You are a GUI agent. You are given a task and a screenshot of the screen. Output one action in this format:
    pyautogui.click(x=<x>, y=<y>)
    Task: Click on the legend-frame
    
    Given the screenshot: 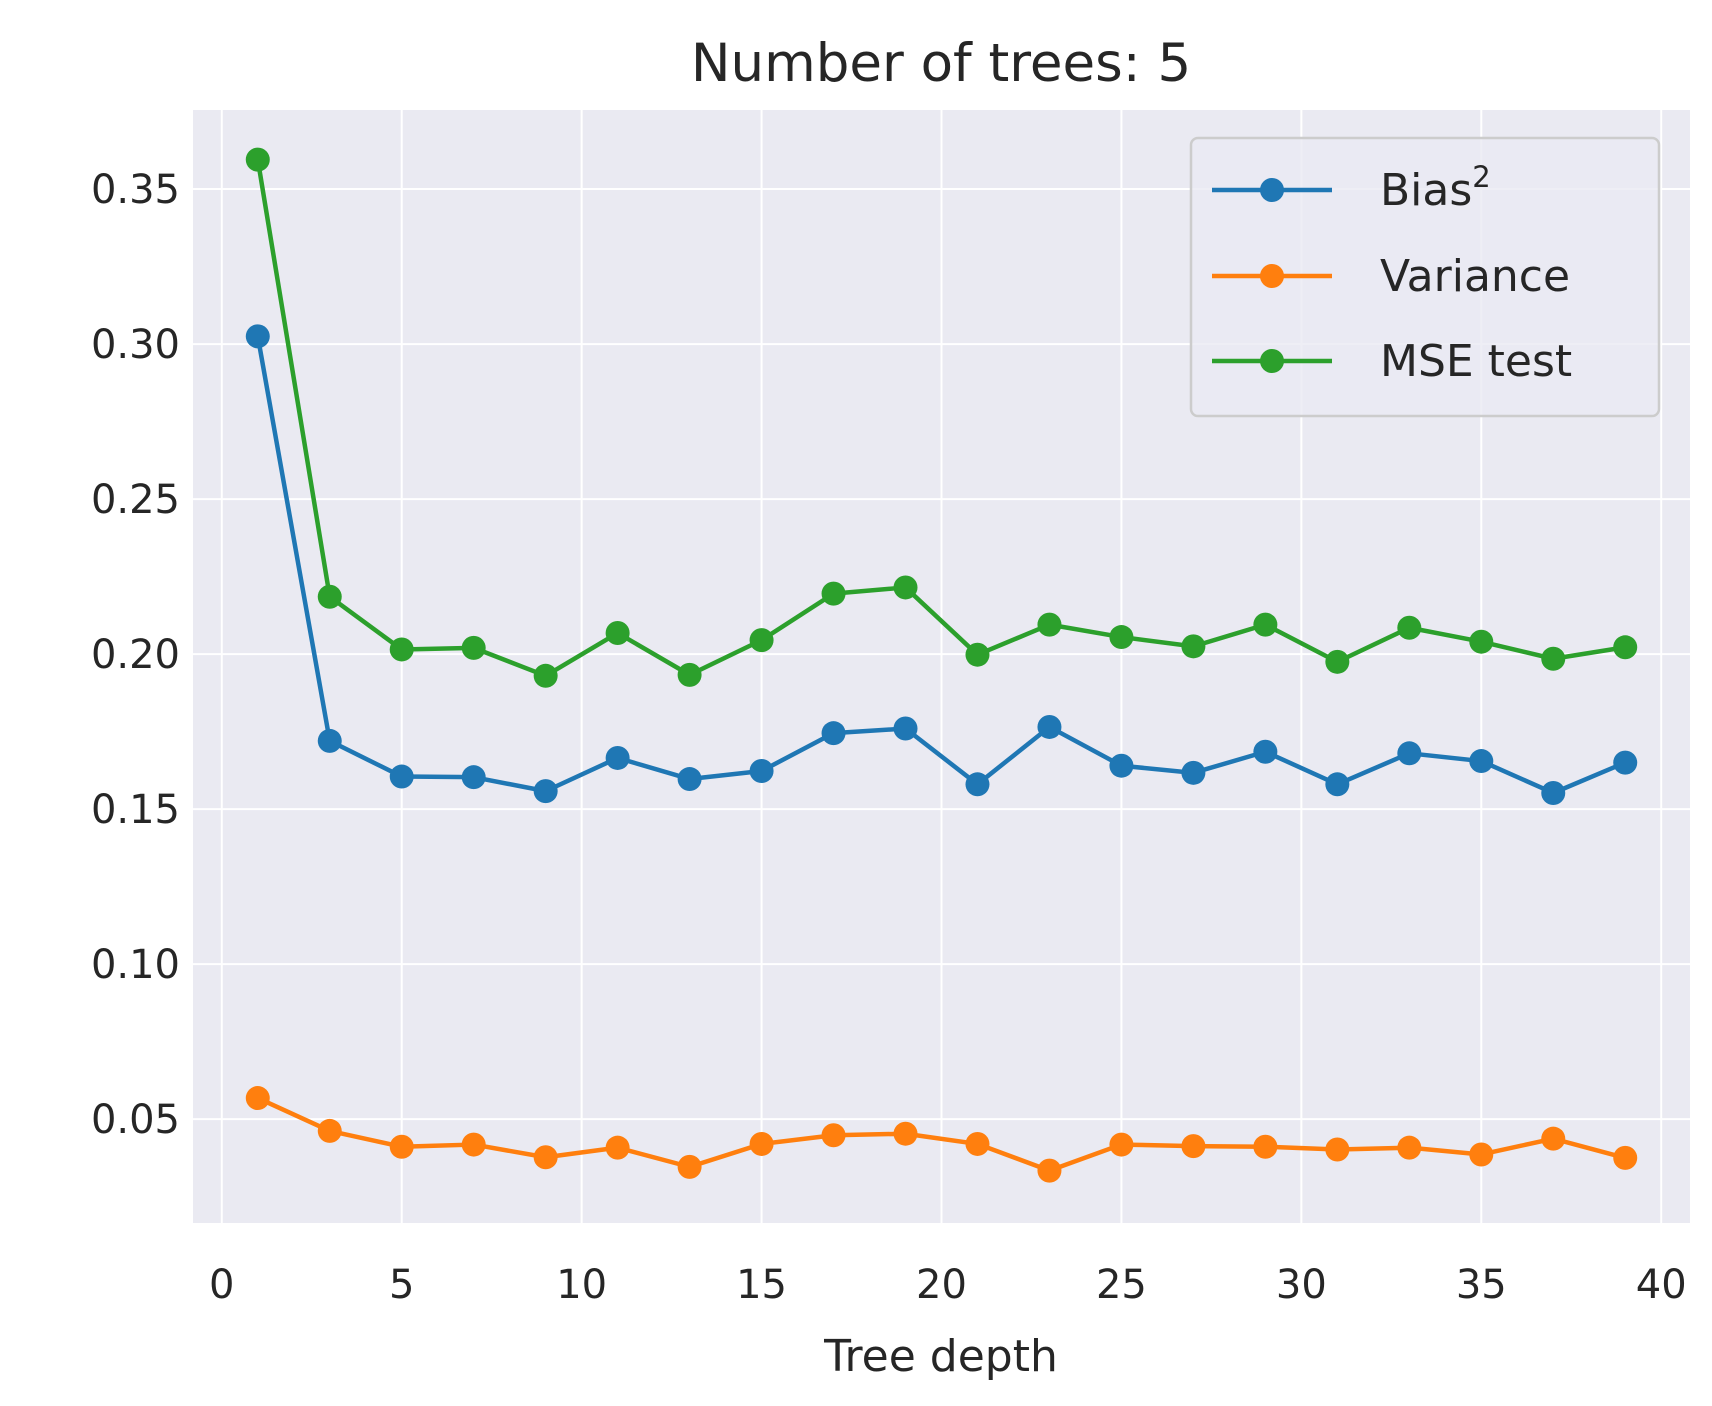 What is the action you would take?
    pyautogui.click(x=1425, y=277)
    